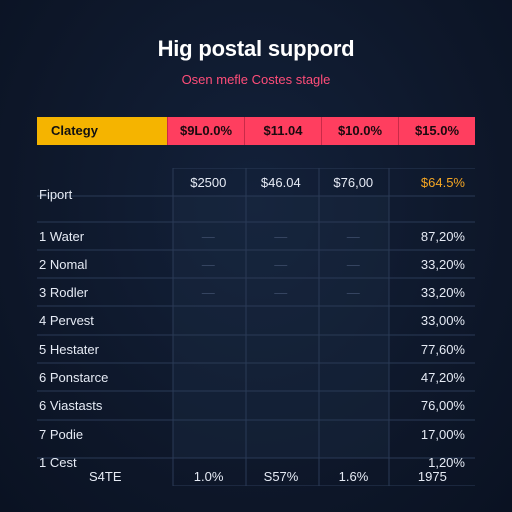 This screenshot has height=512, width=512. What do you see at coordinates (432, 476) in the screenshot?
I see `footer-value-4: 1975` at bounding box center [432, 476].